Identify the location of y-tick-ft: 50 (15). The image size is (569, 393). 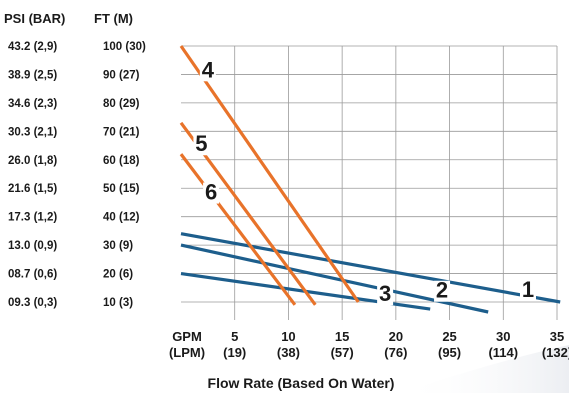
(121, 189).